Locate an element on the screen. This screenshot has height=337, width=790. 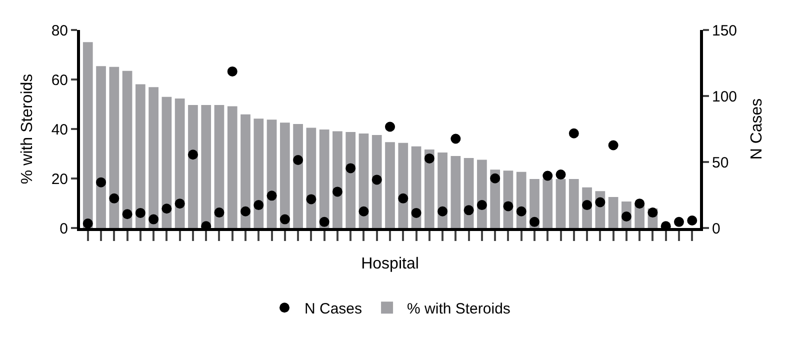
y-axis-title: % with Steroids is located at coordinates (27, 129).